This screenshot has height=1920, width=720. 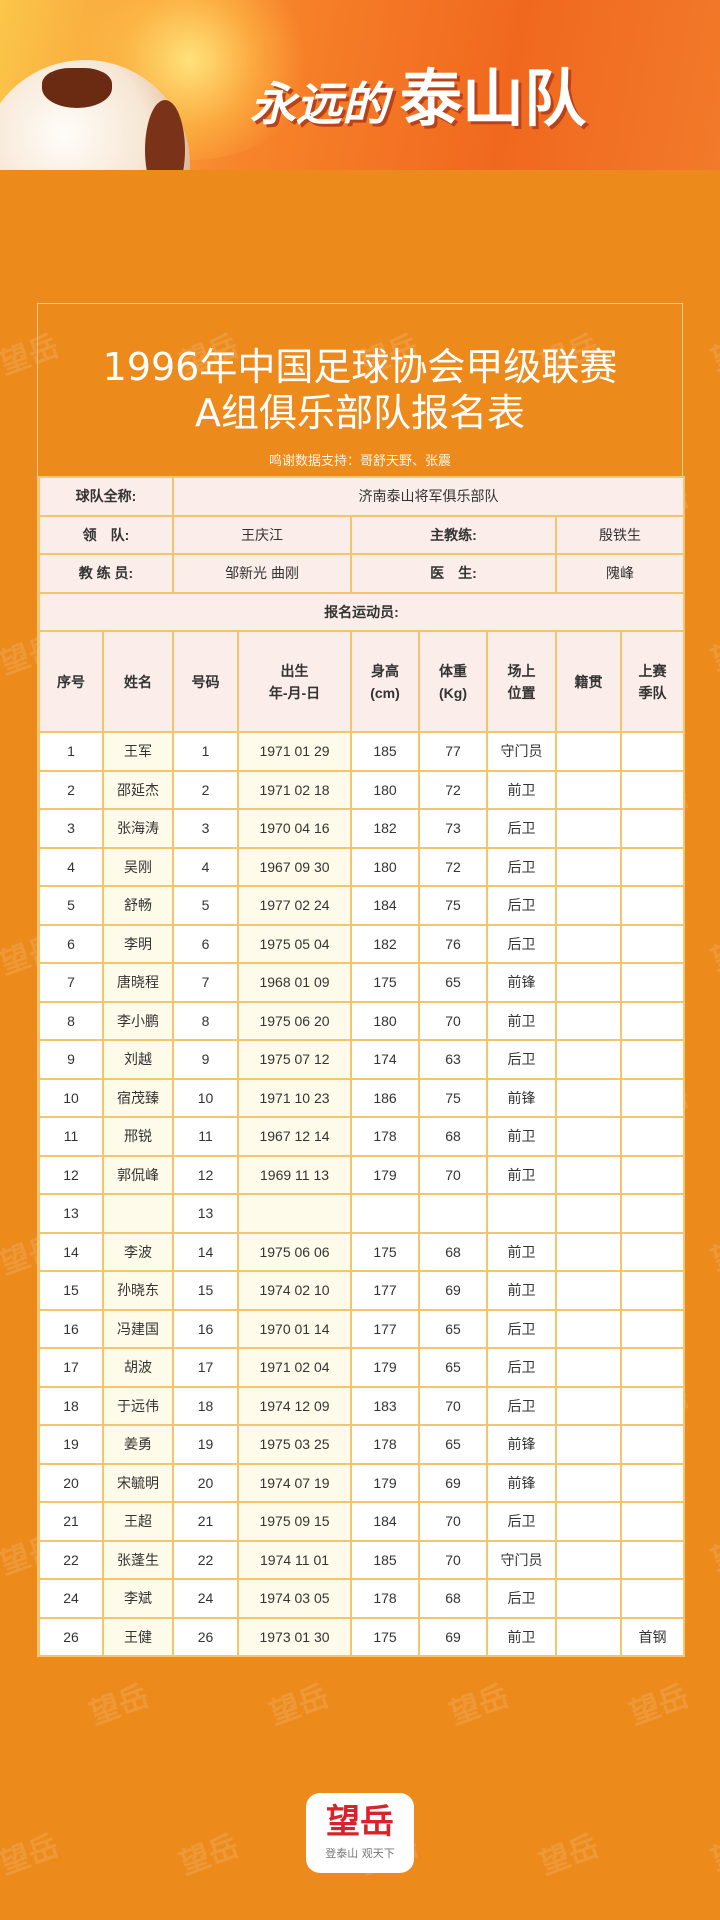 What do you see at coordinates (361, 611) in the screenshot?
I see `players-label-row: 报名运动员:` at bounding box center [361, 611].